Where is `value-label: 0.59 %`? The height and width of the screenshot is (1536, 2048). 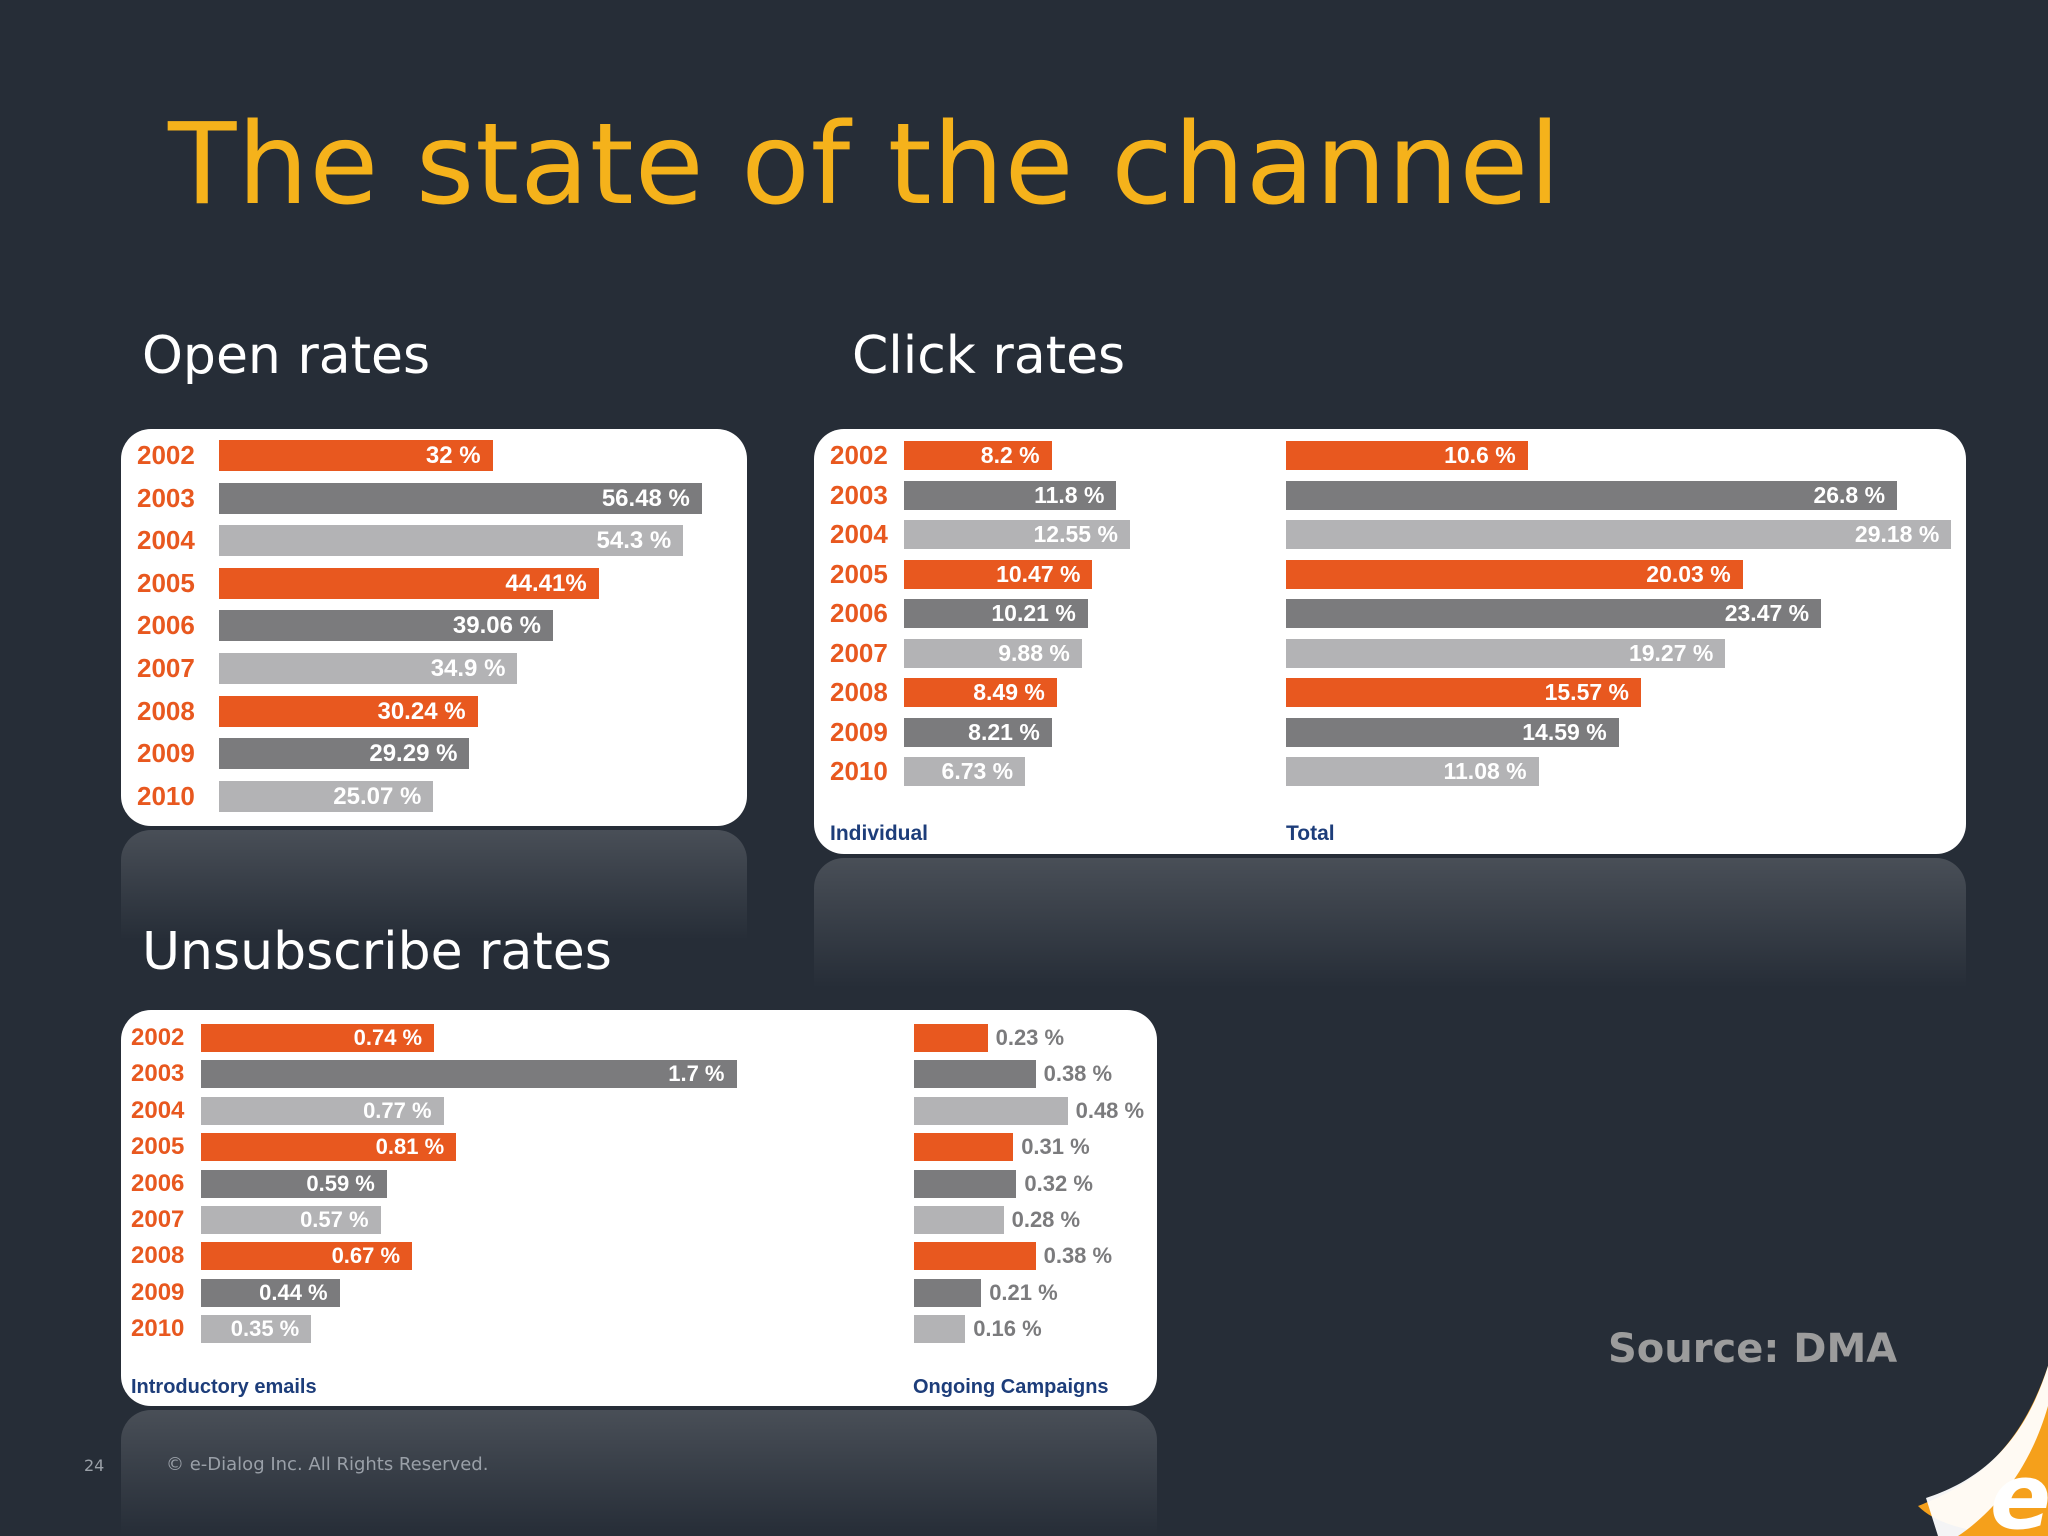 value-label: 0.59 % is located at coordinates (340, 1183).